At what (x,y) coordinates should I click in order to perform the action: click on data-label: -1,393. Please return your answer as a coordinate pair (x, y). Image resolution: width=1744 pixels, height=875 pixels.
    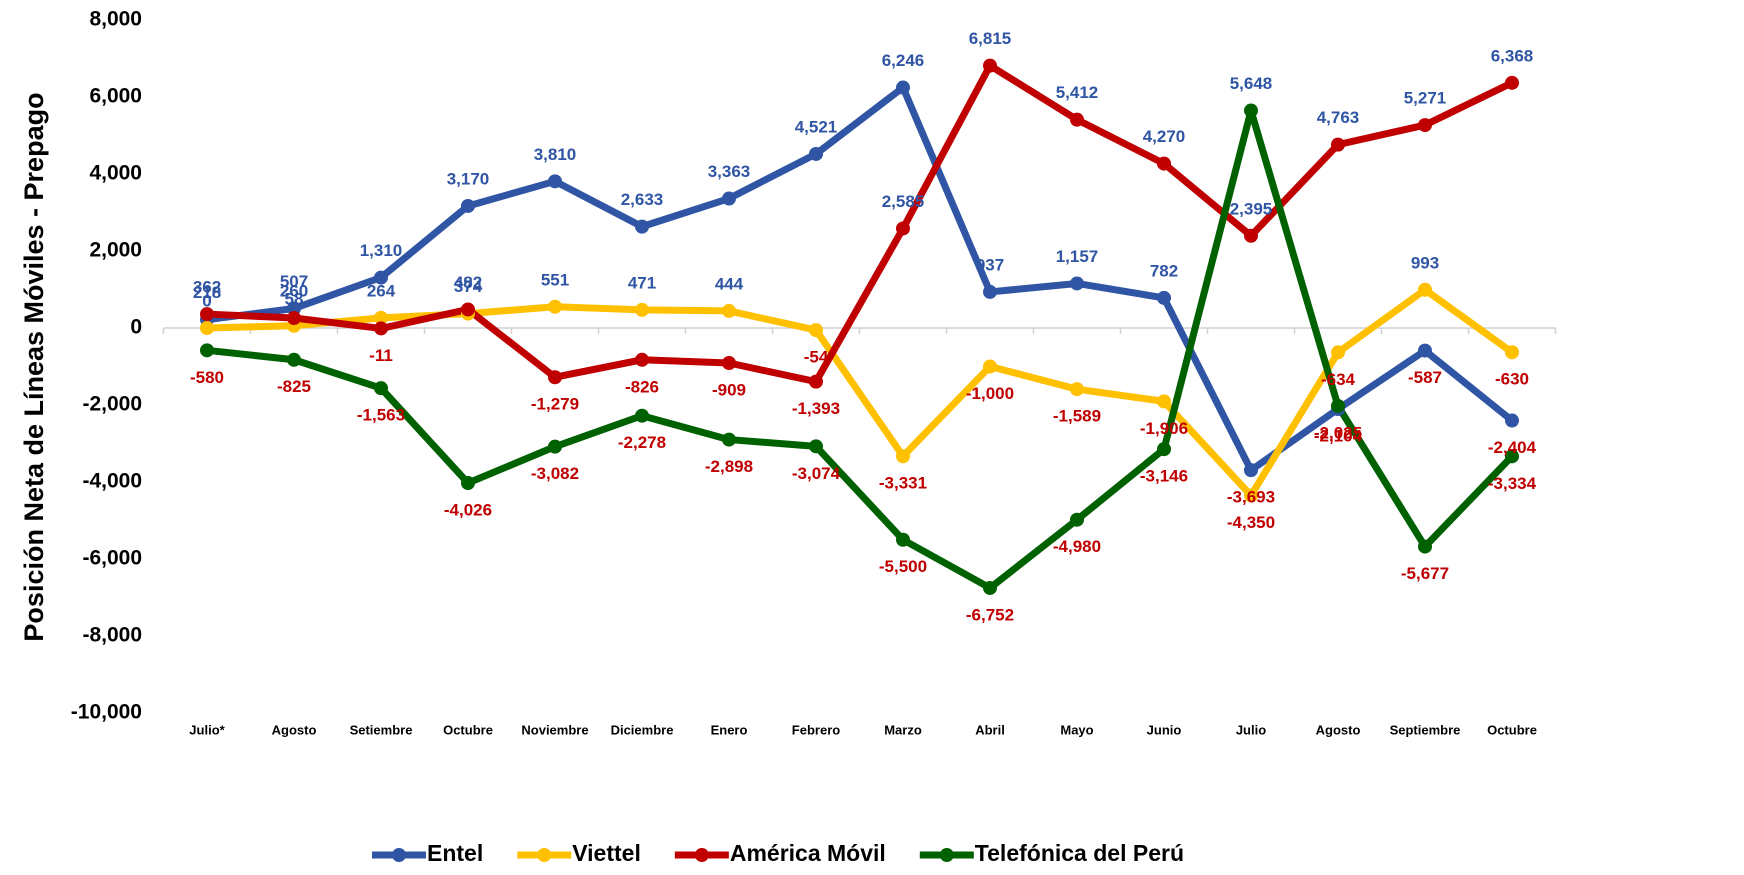
    Looking at the image, I should click on (816, 408).